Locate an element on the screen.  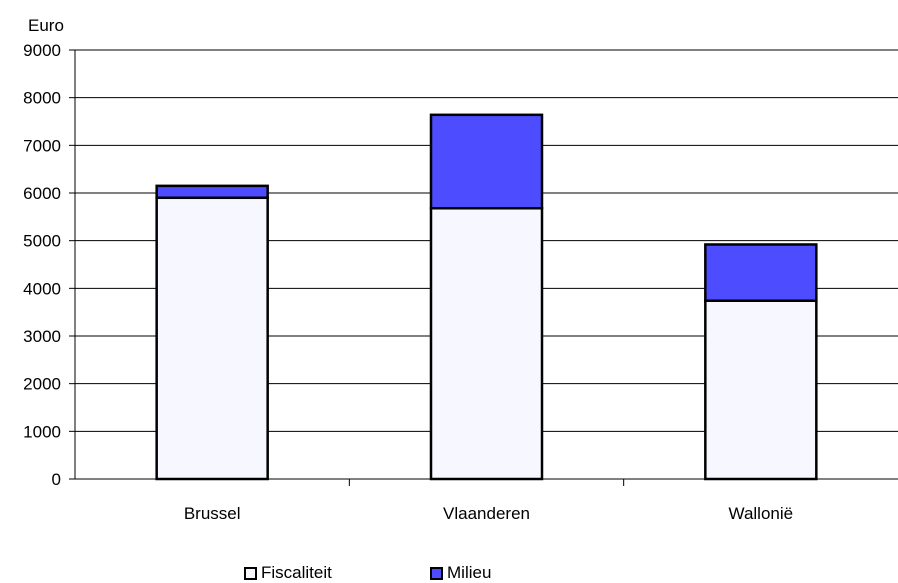
x-tick-label: Wallonië is located at coordinates (761, 513).